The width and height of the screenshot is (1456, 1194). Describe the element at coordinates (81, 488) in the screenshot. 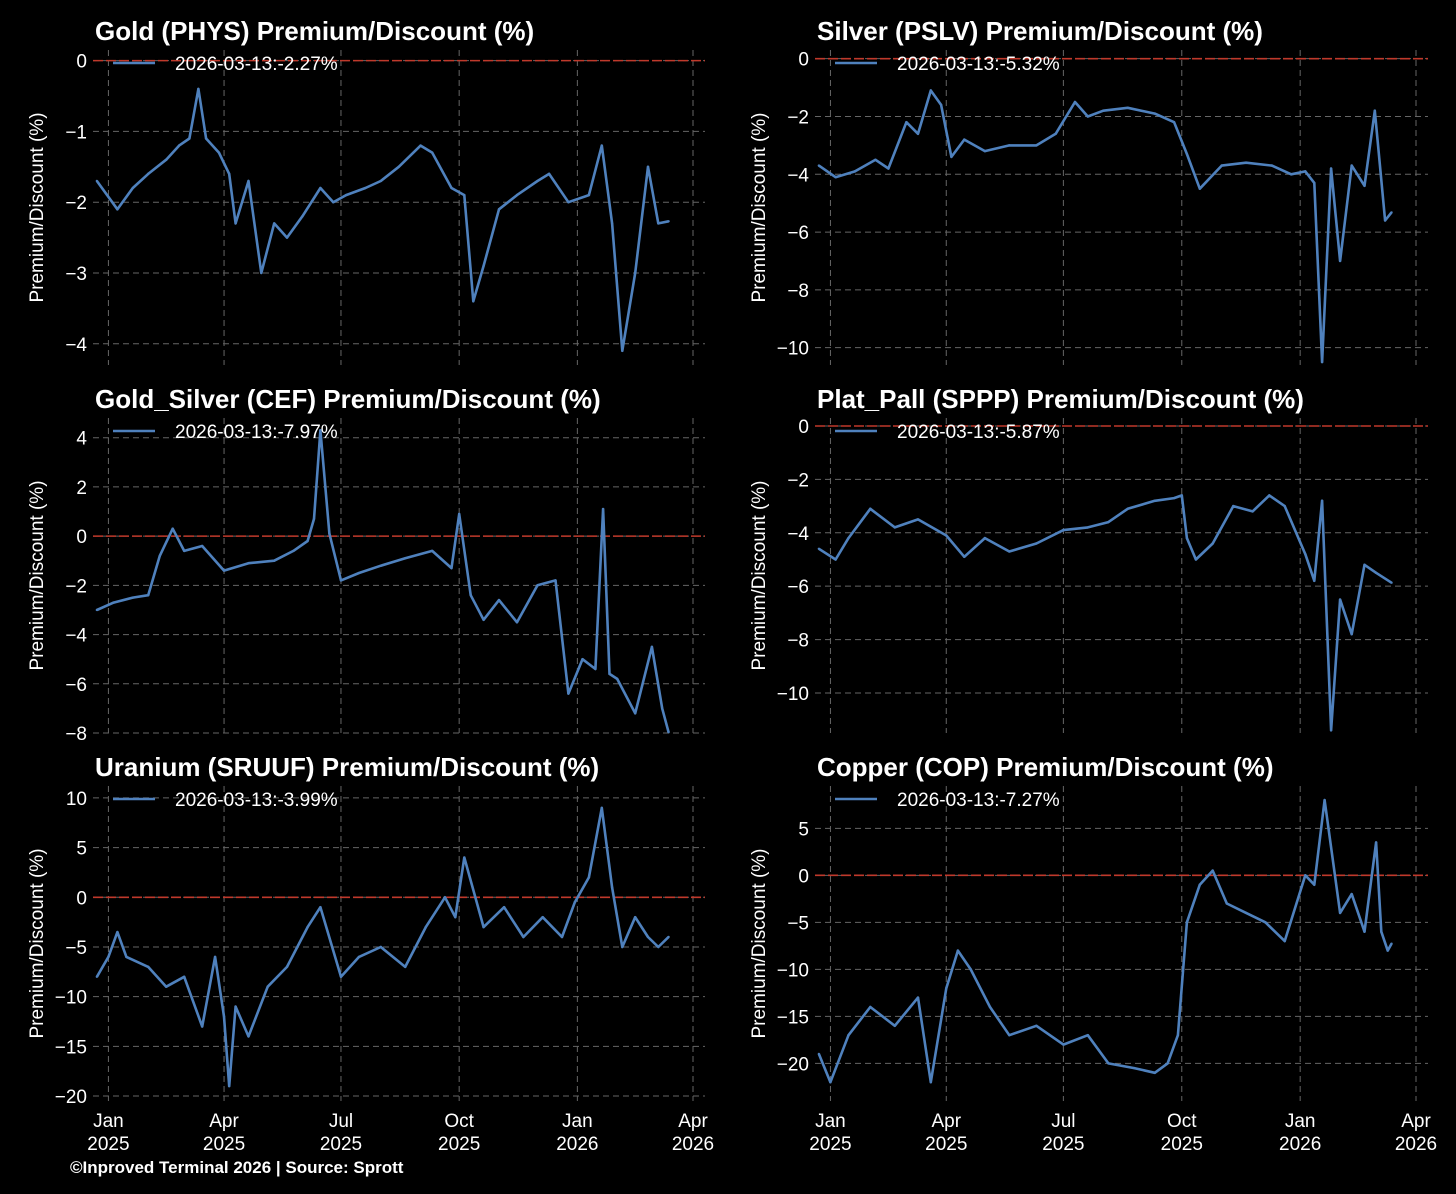

I see `y-tick-label: 2` at that location.